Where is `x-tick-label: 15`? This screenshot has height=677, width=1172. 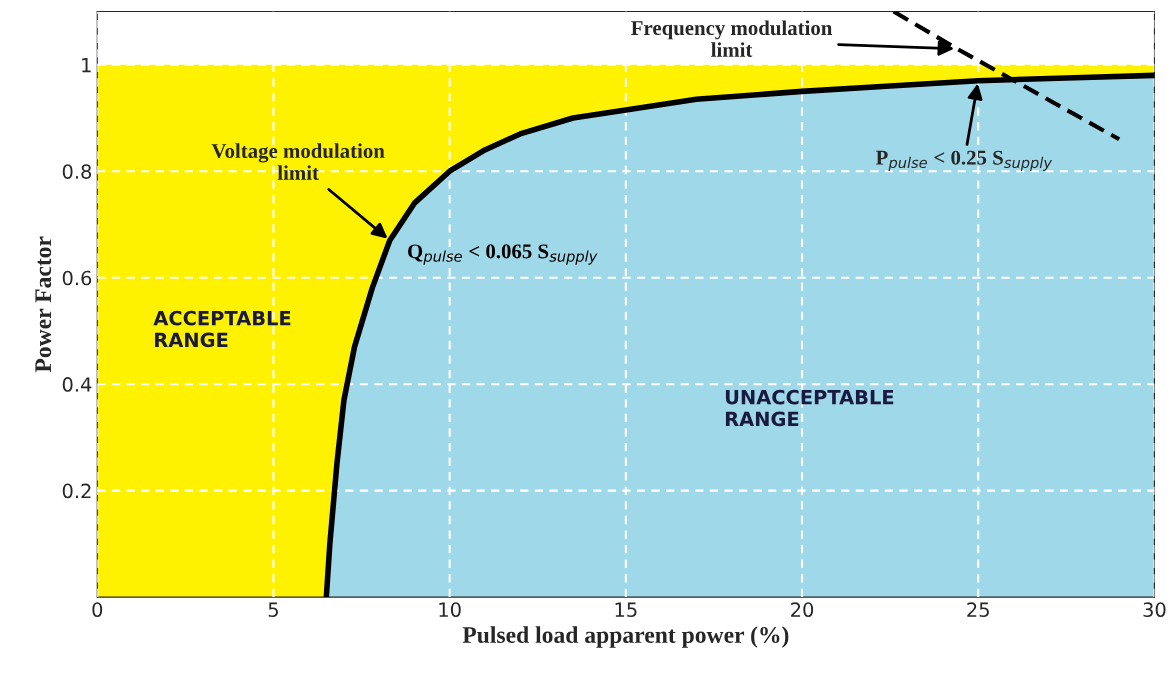 x-tick-label: 15 is located at coordinates (626, 610).